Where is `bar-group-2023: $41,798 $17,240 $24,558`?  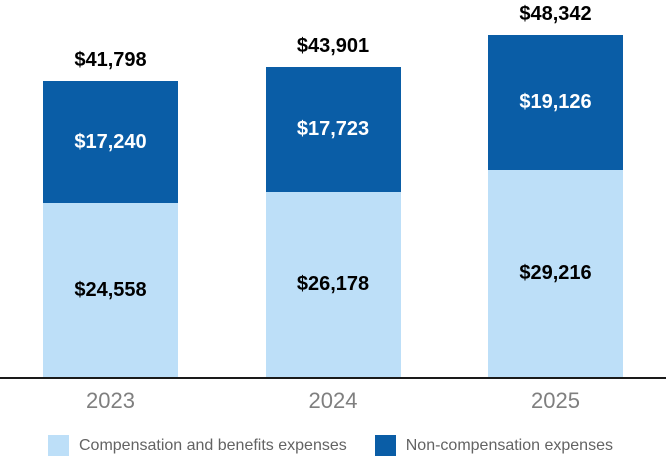
bar-group-2023: $41,798 $17,240 $24,558 is located at coordinates (110, 213).